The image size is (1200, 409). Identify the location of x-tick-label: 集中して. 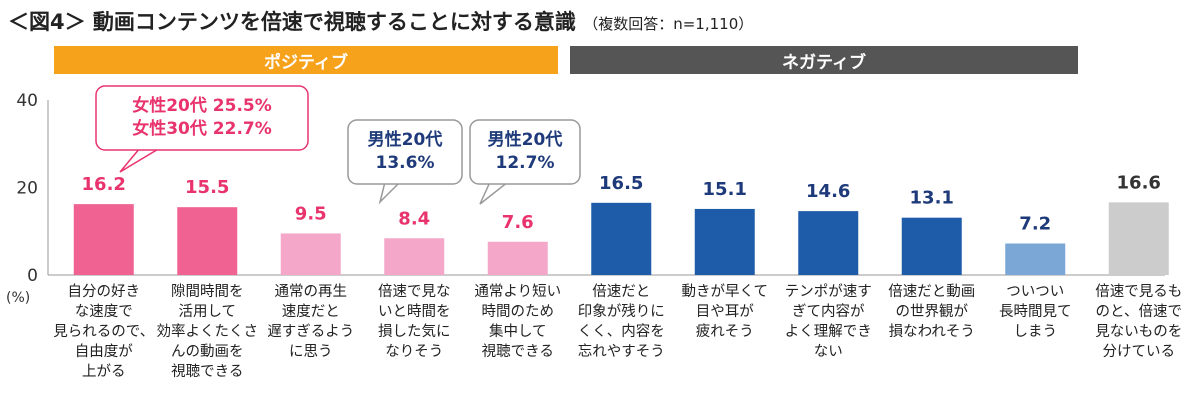
(518, 331).